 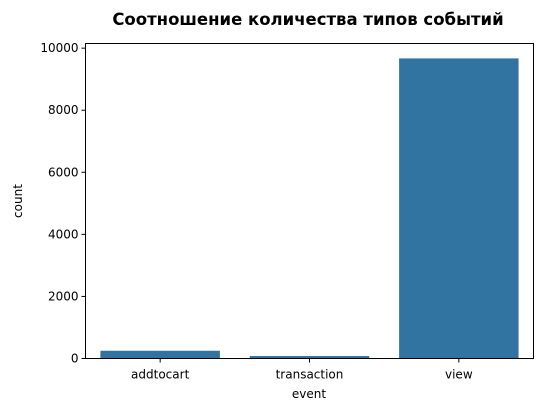 I want to click on x-tick-label: transaction, so click(x=310, y=375).